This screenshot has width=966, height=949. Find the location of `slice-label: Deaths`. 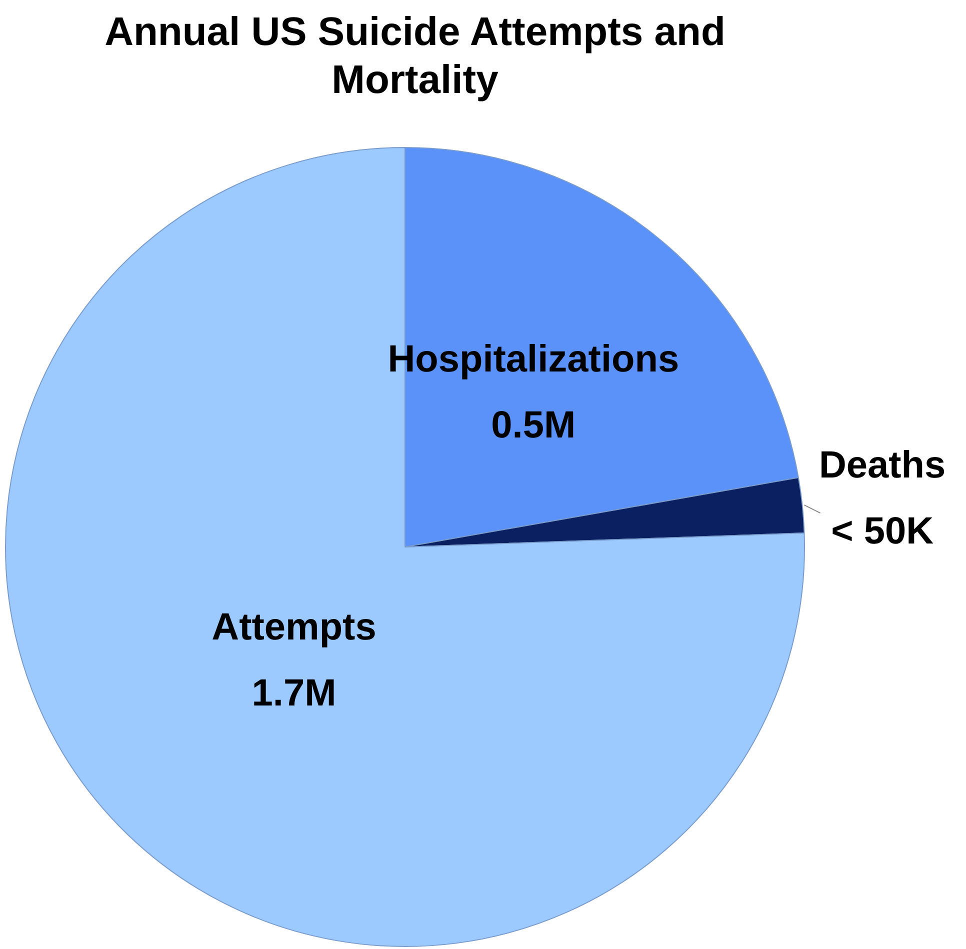

slice-label: Deaths is located at coordinates (882, 465).